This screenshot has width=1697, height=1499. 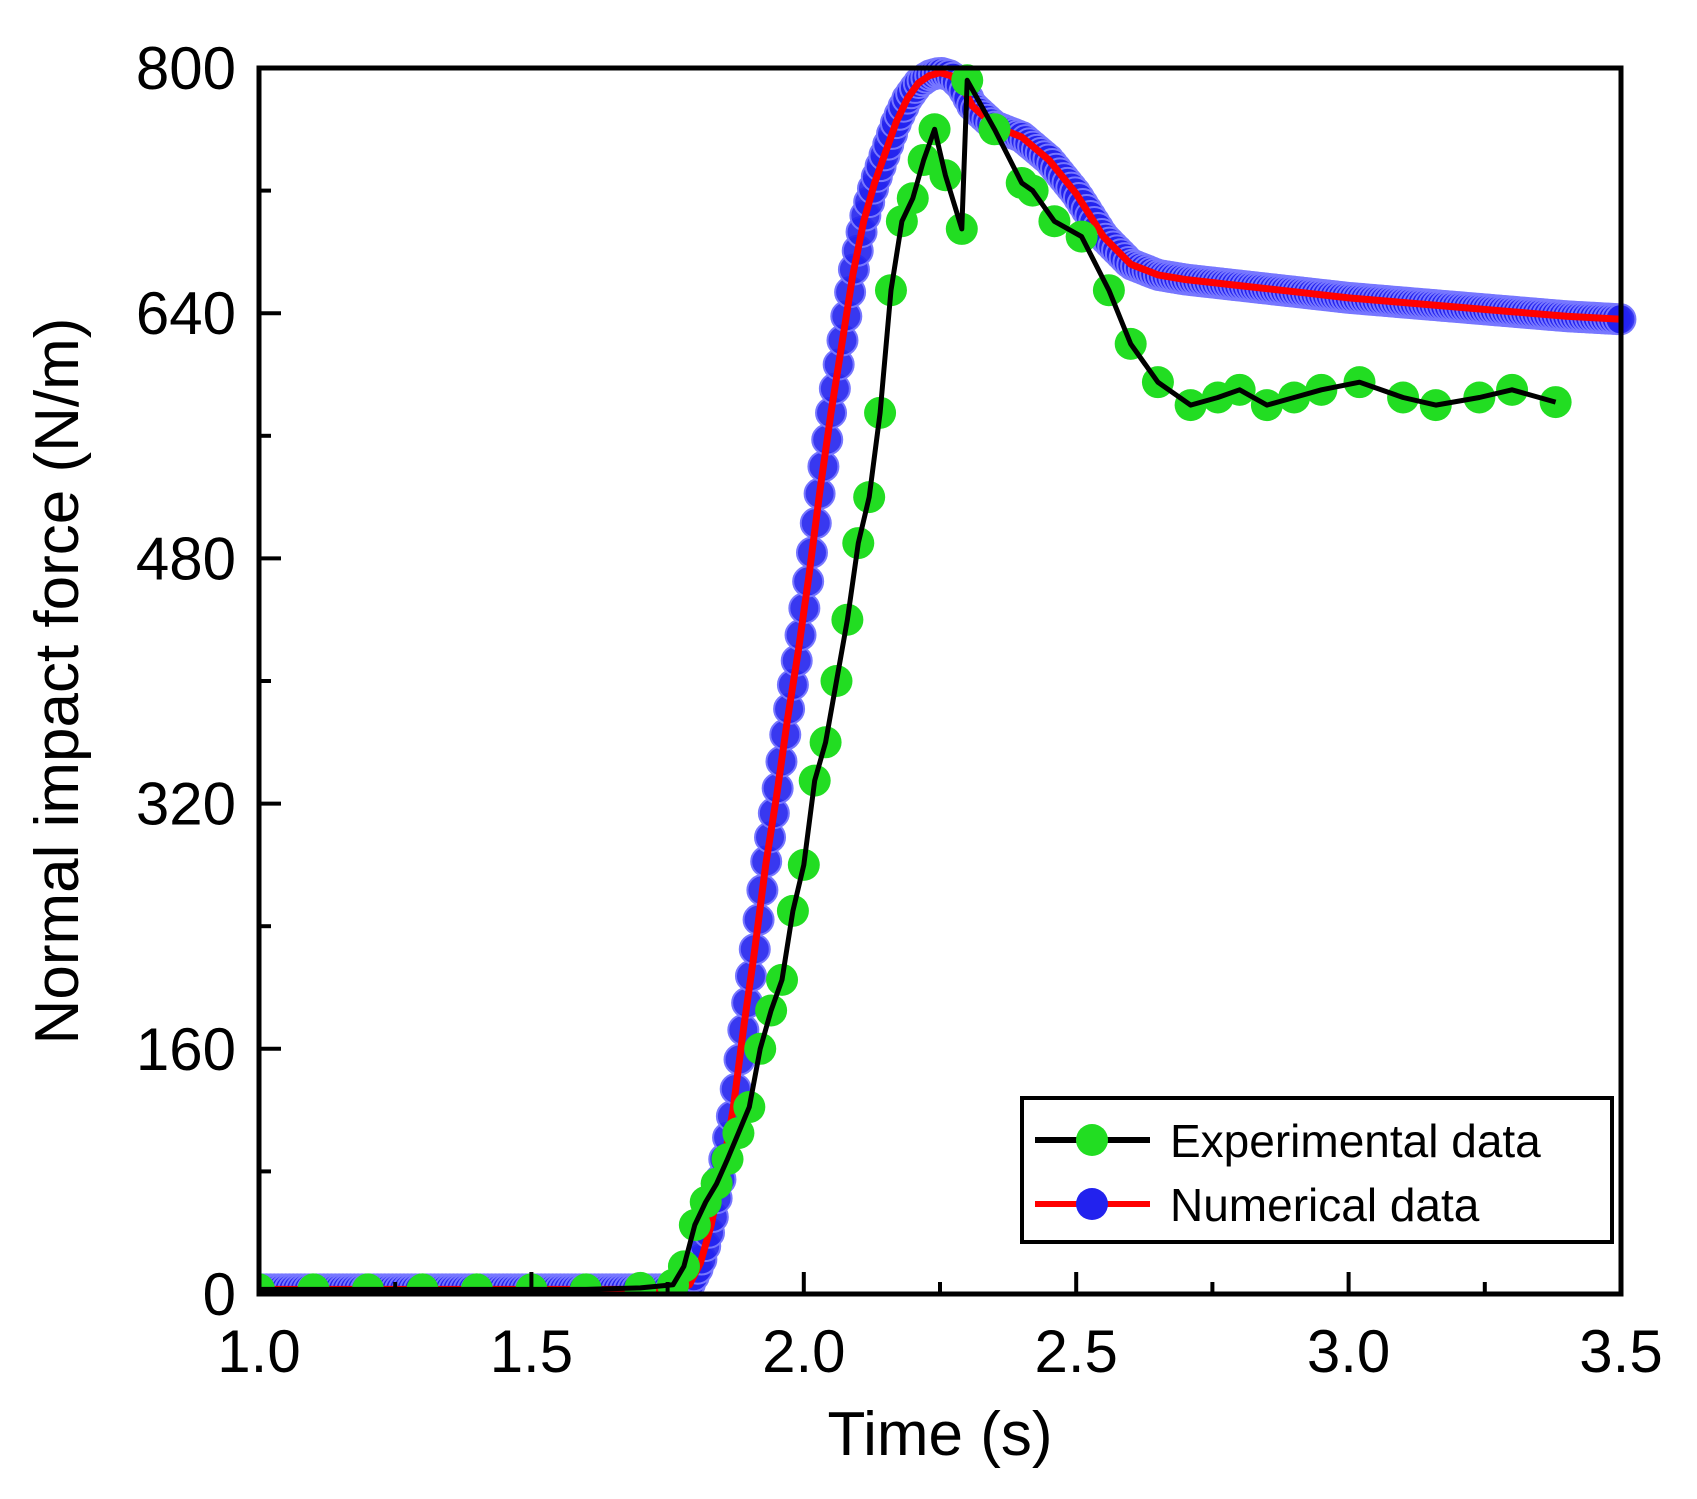 What do you see at coordinates (1555, 402) in the screenshot?
I see `experimental-marker` at bounding box center [1555, 402].